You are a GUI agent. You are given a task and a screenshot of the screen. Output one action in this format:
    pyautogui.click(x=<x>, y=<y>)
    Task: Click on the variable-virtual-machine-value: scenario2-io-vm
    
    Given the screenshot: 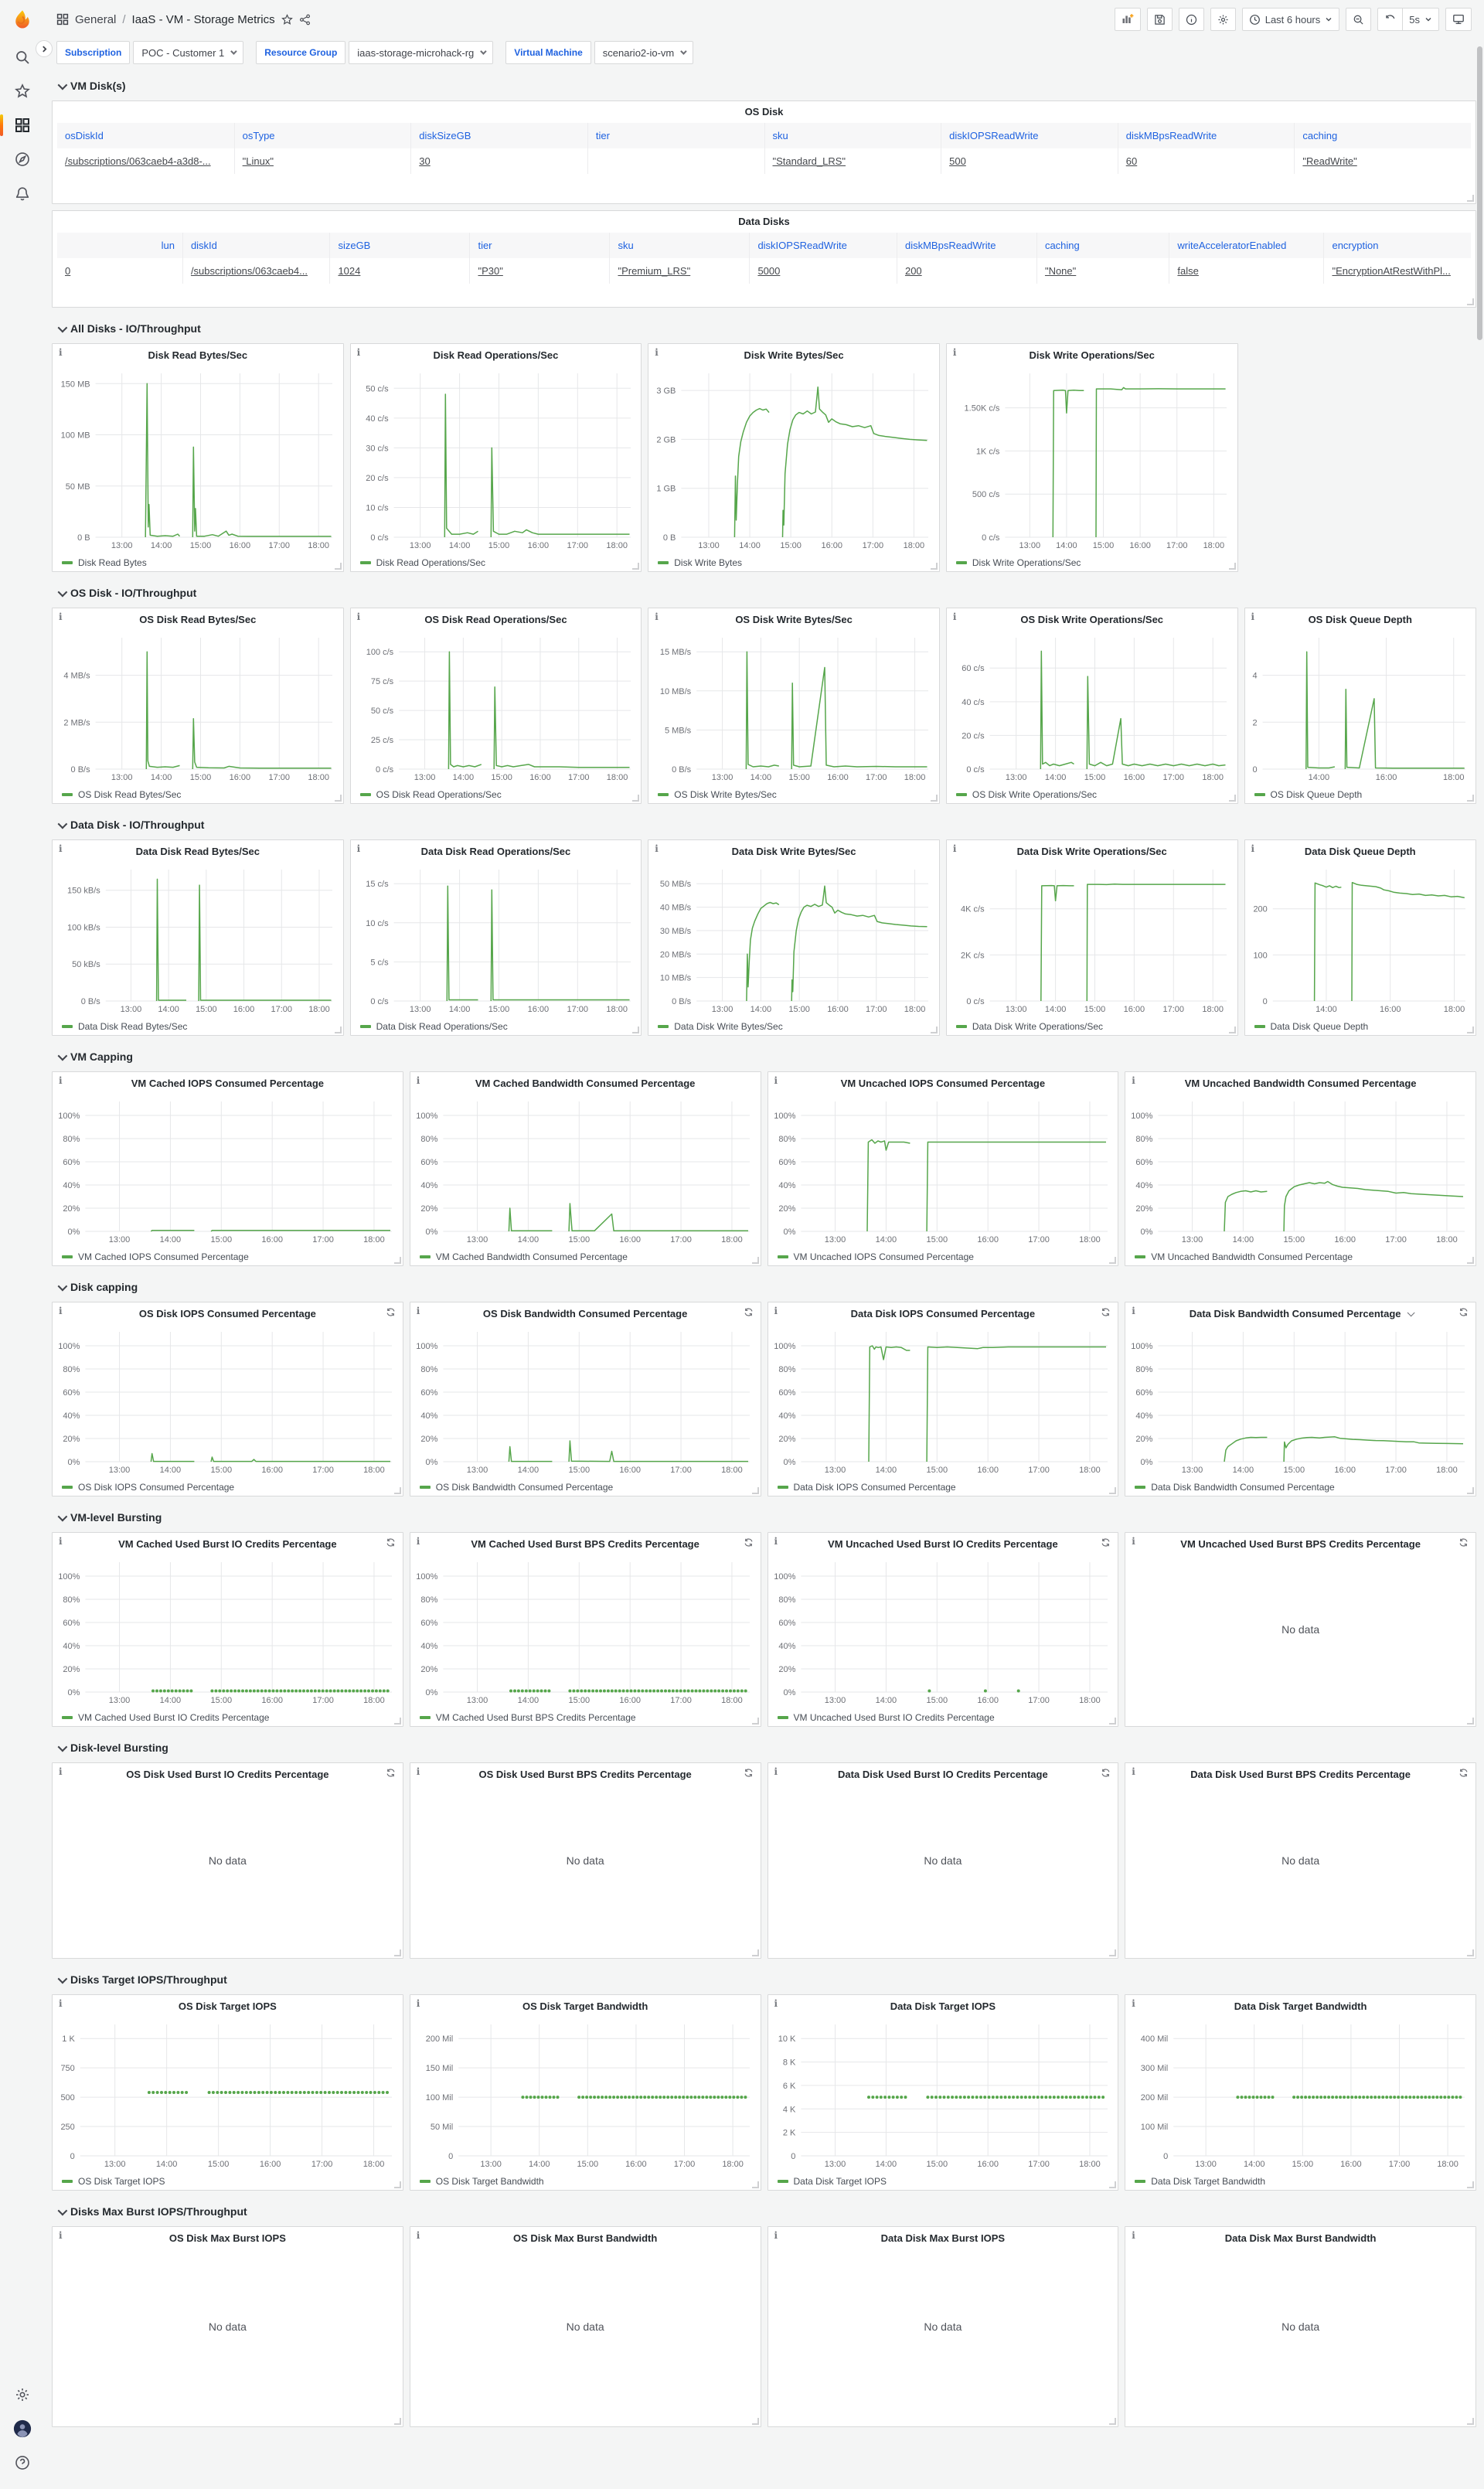 What is the action you would take?
    pyautogui.click(x=644, y=52)
    